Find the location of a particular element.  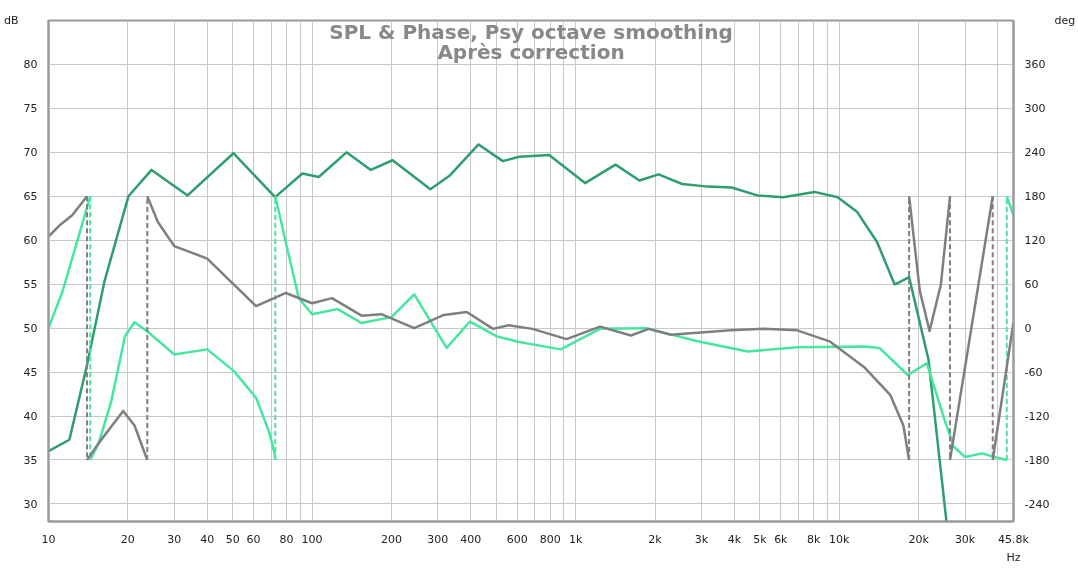

x-tick-label: 200 is located at coordinates (391, 539).